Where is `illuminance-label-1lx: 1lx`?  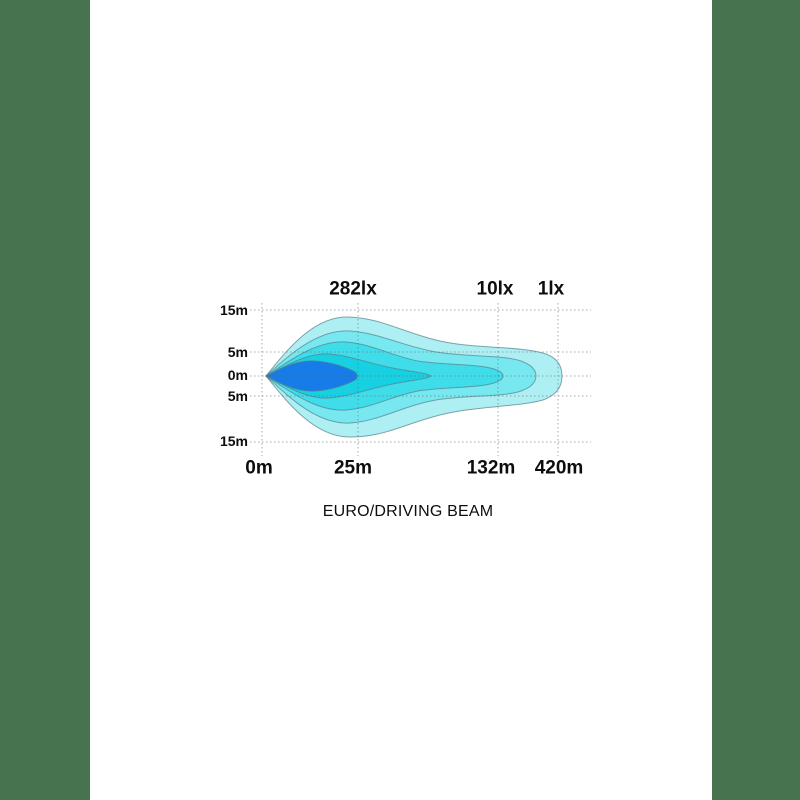
illuminance-label-1lx: 1lx is located at coordinates (551, 289).